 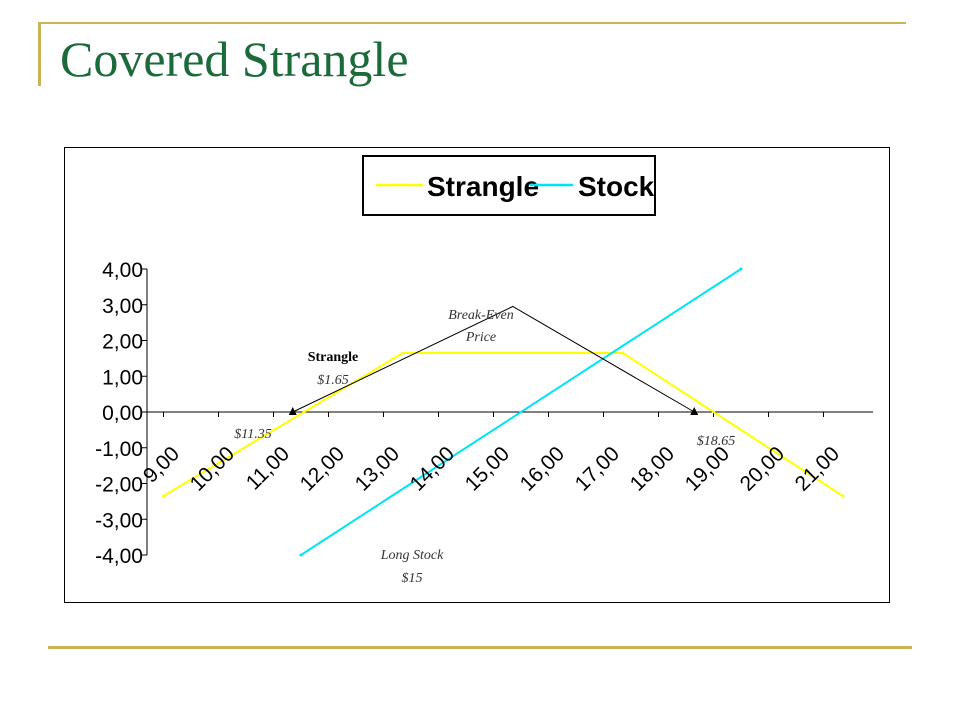 I want to click on x-tick-label: 14,00, so click(x=432, y=468).